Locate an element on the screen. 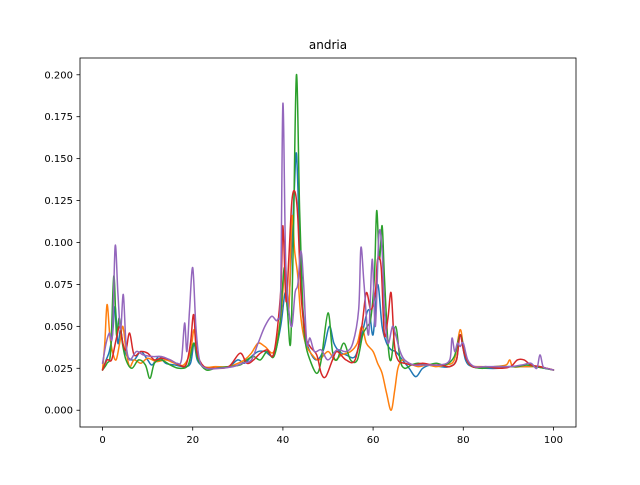 This screenshot has width=640, height=485. y-tick-label: 0.000 is located at coordinates (58, 411).